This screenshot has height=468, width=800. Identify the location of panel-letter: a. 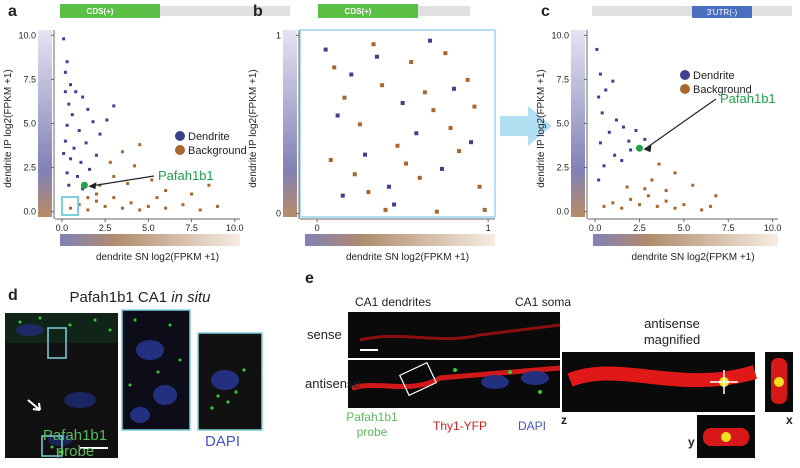
(12, 11).